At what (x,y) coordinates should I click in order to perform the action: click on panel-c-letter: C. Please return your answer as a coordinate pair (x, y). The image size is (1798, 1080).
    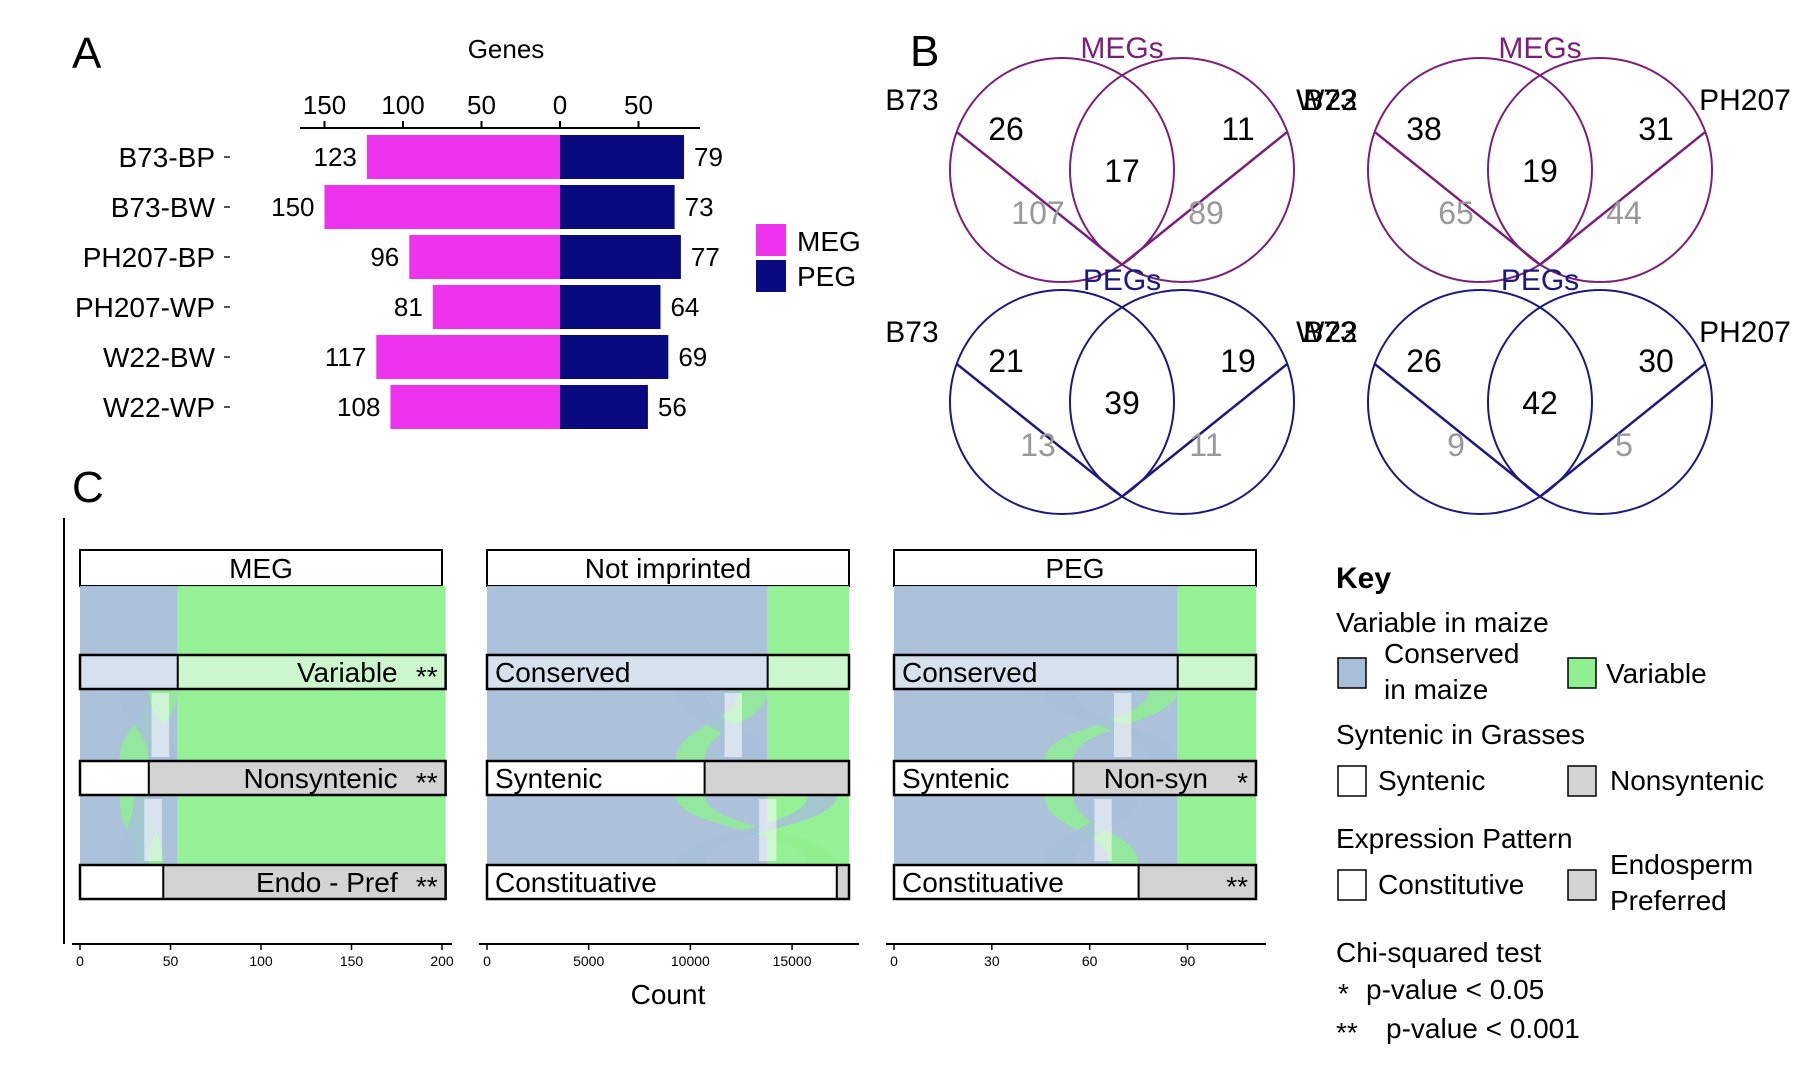
    Looking at the image, I should click on (88, 487).